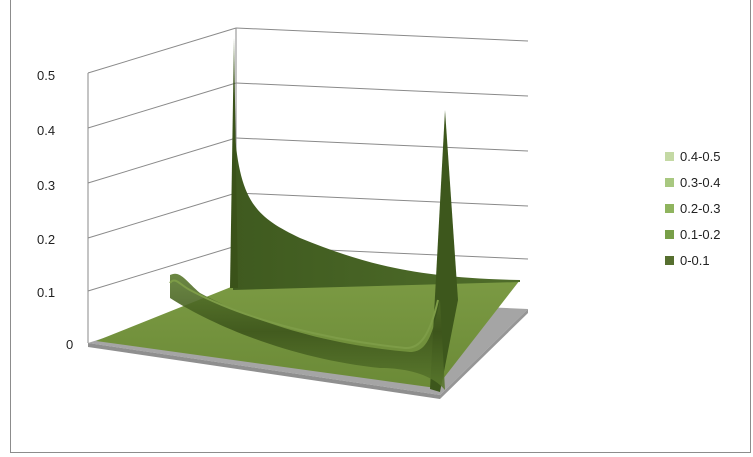 The height and width of the screenshot is (457, 753). I want to click on legend-item-0.2-0.3: 0.2-0.3, so click(707, 208).